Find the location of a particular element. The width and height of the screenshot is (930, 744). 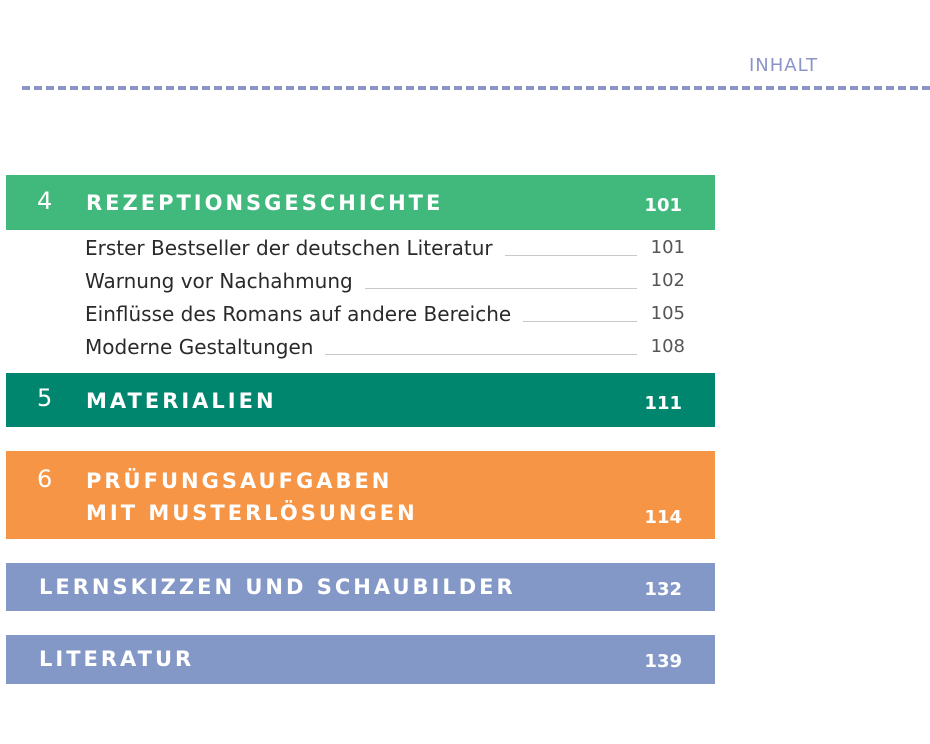

toc-entry-label: Moderne Gestaltungen is located at coordinates (199, 346).